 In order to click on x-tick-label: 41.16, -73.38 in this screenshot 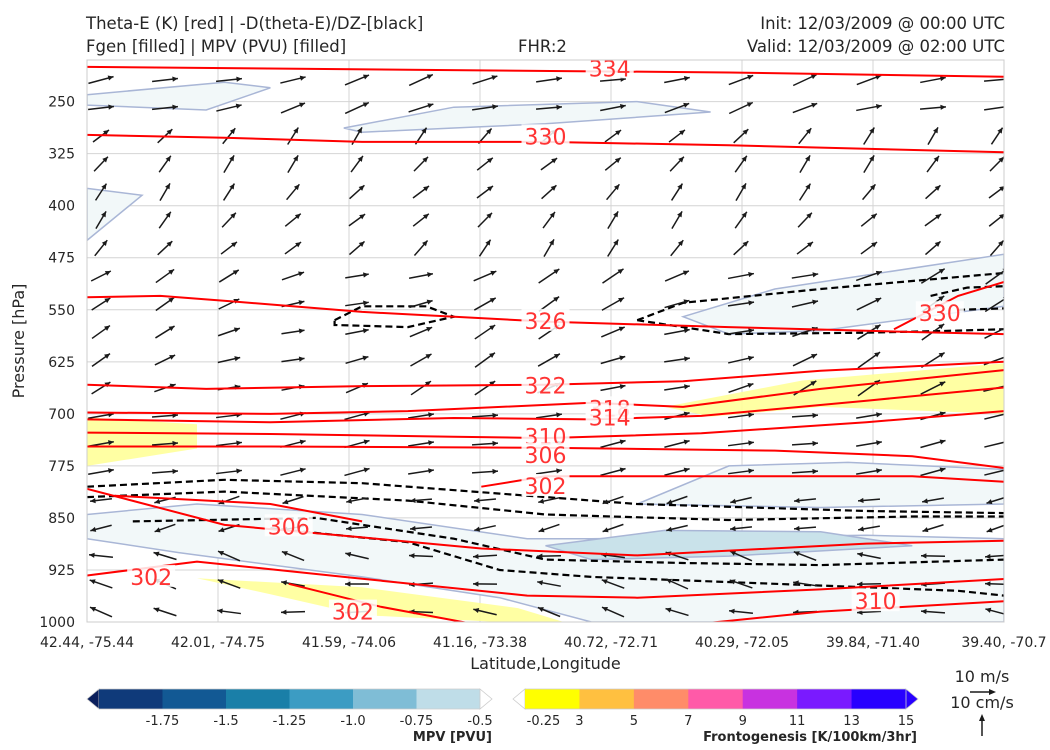, I will do `click(480, 643)`.